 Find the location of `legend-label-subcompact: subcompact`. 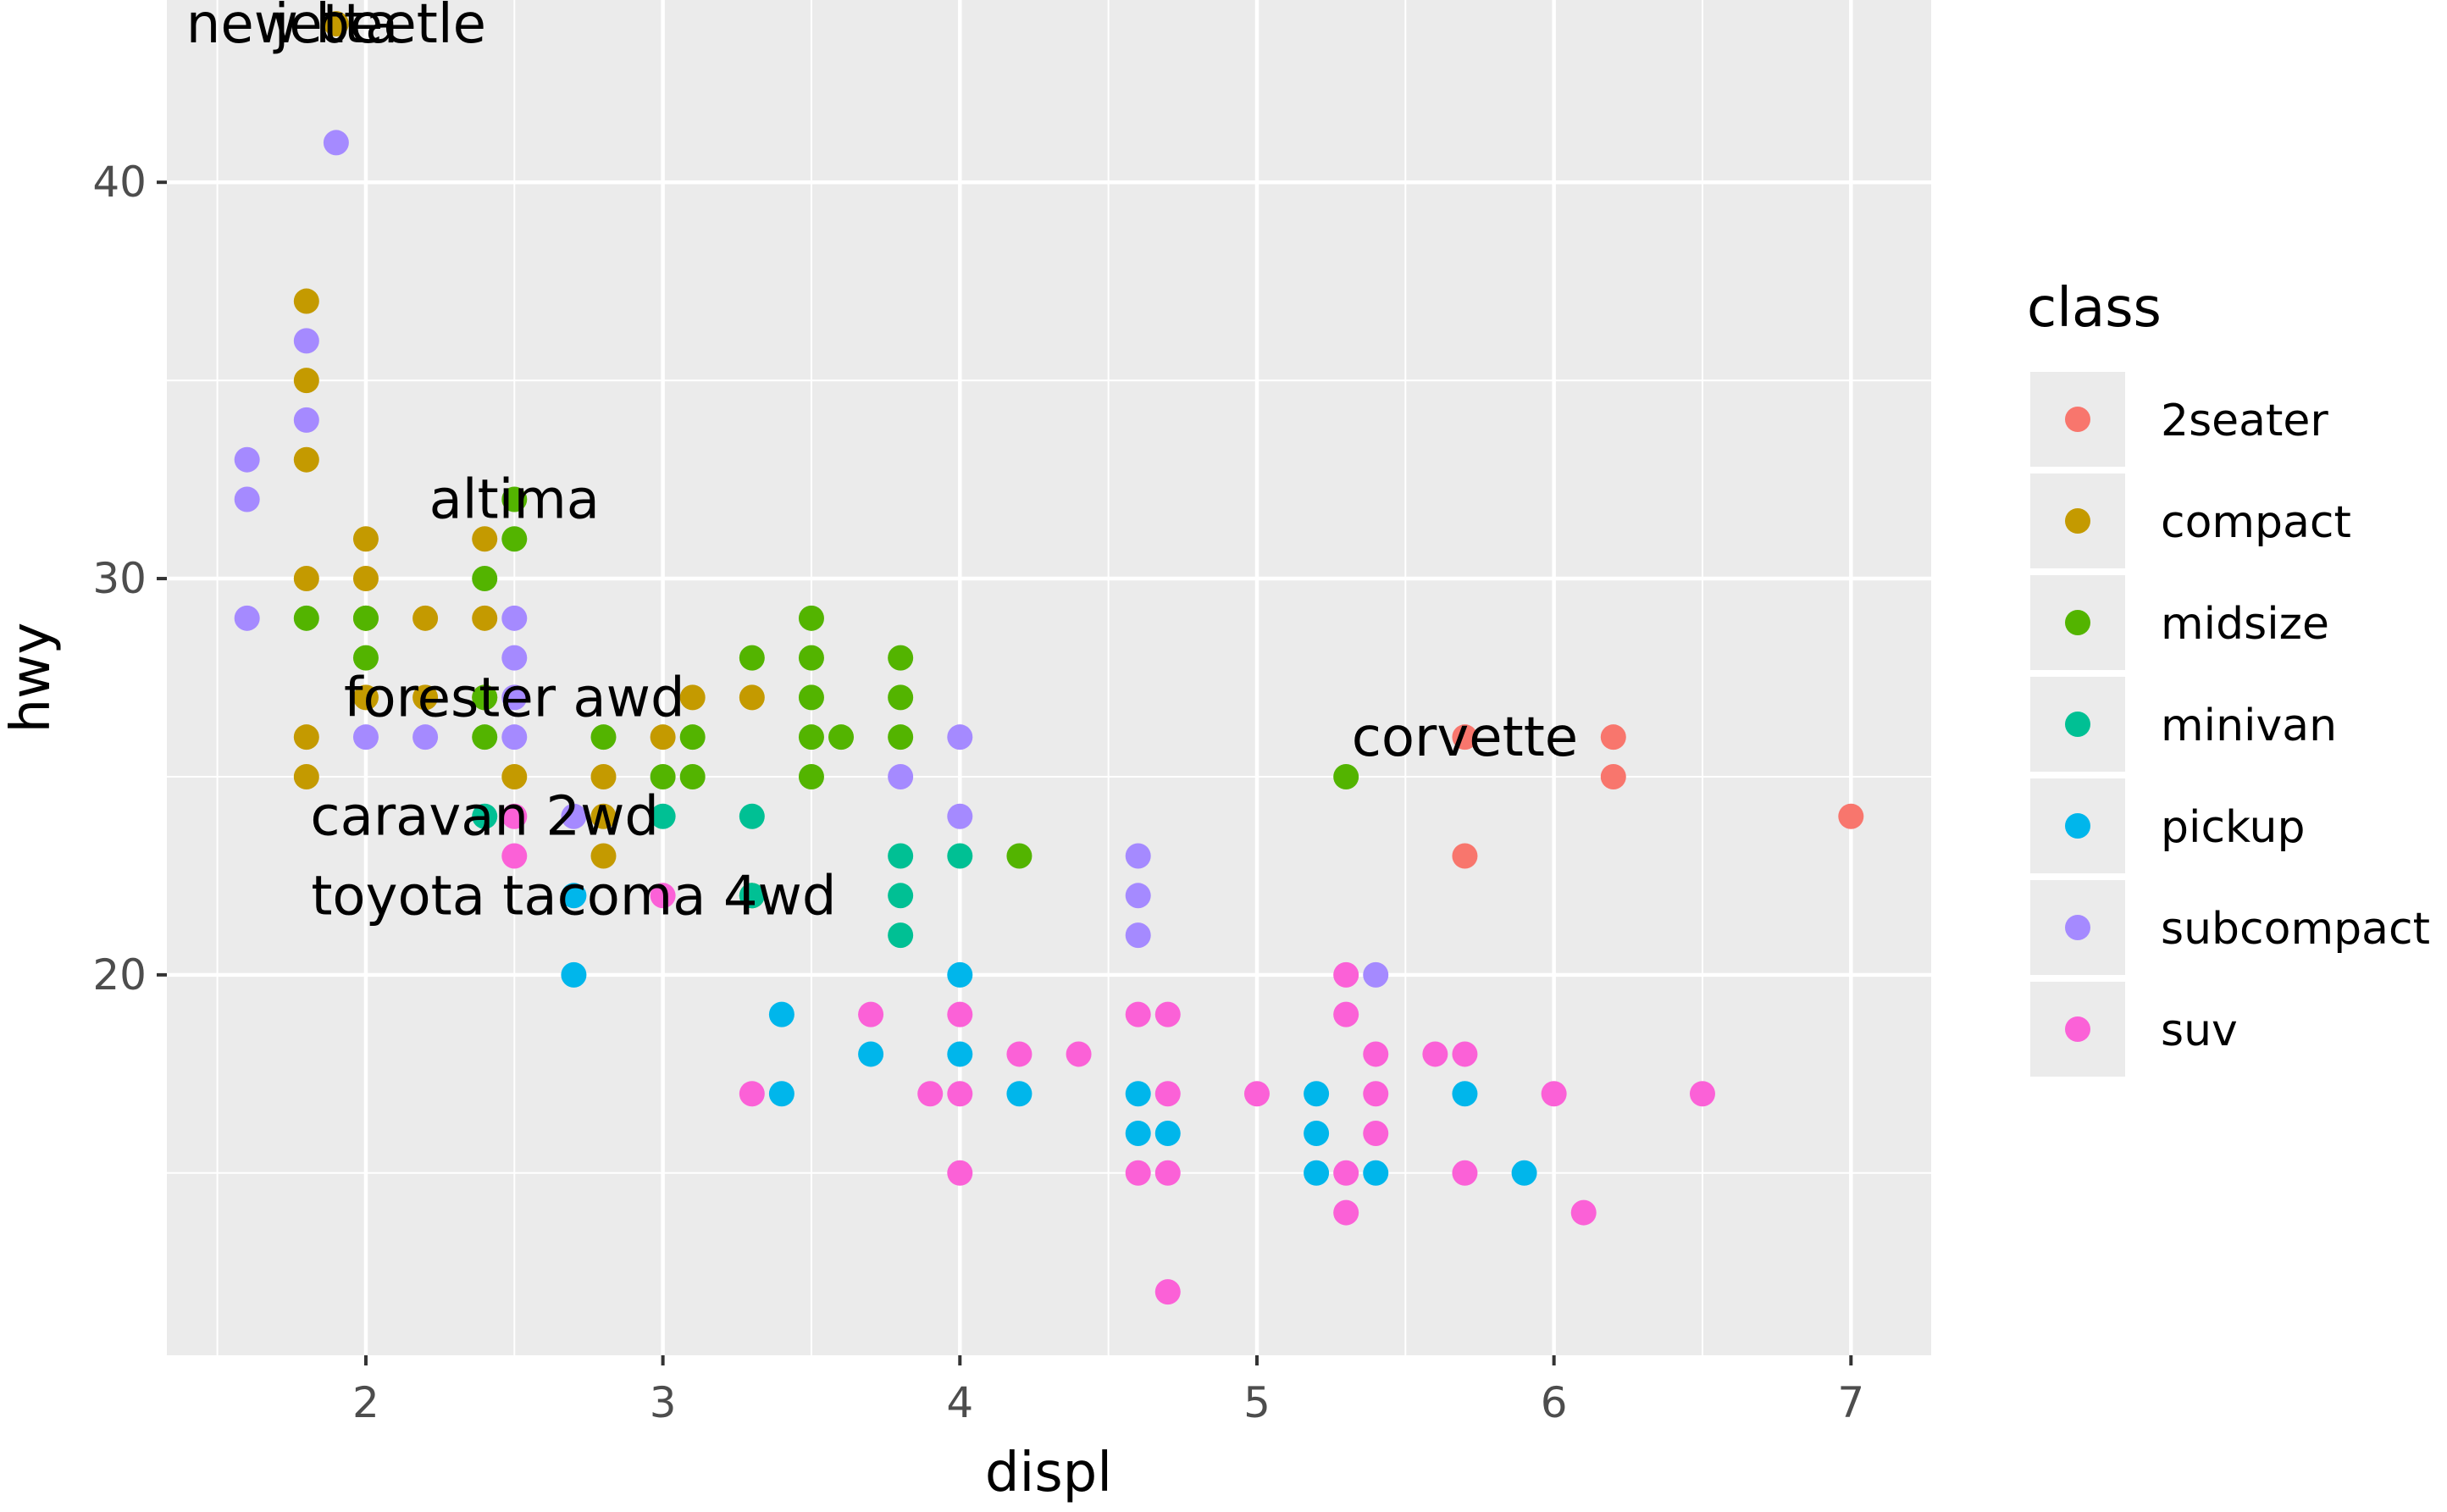

legend-label-subcompact: subcompact is located at coordinates (2296, 929).